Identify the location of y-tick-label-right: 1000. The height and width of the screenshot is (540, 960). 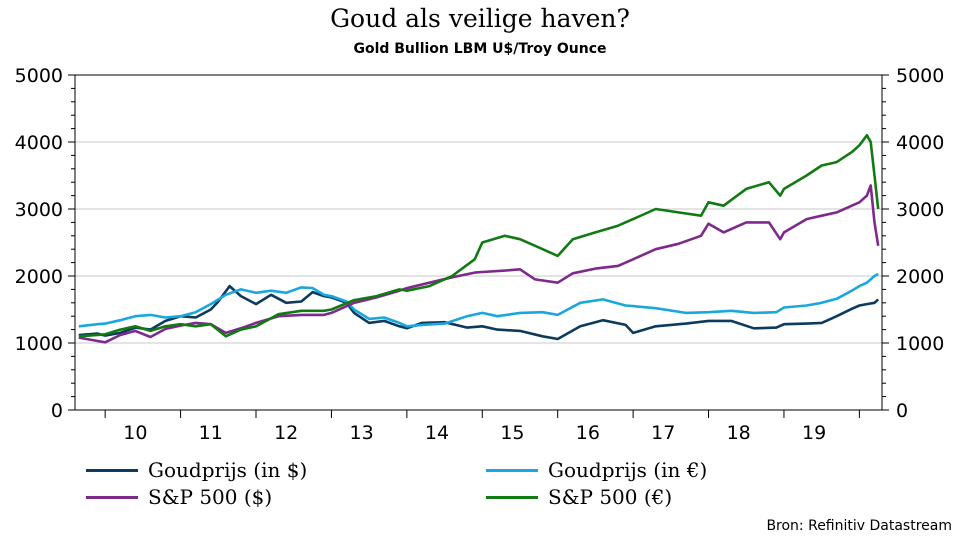
(920, 344).